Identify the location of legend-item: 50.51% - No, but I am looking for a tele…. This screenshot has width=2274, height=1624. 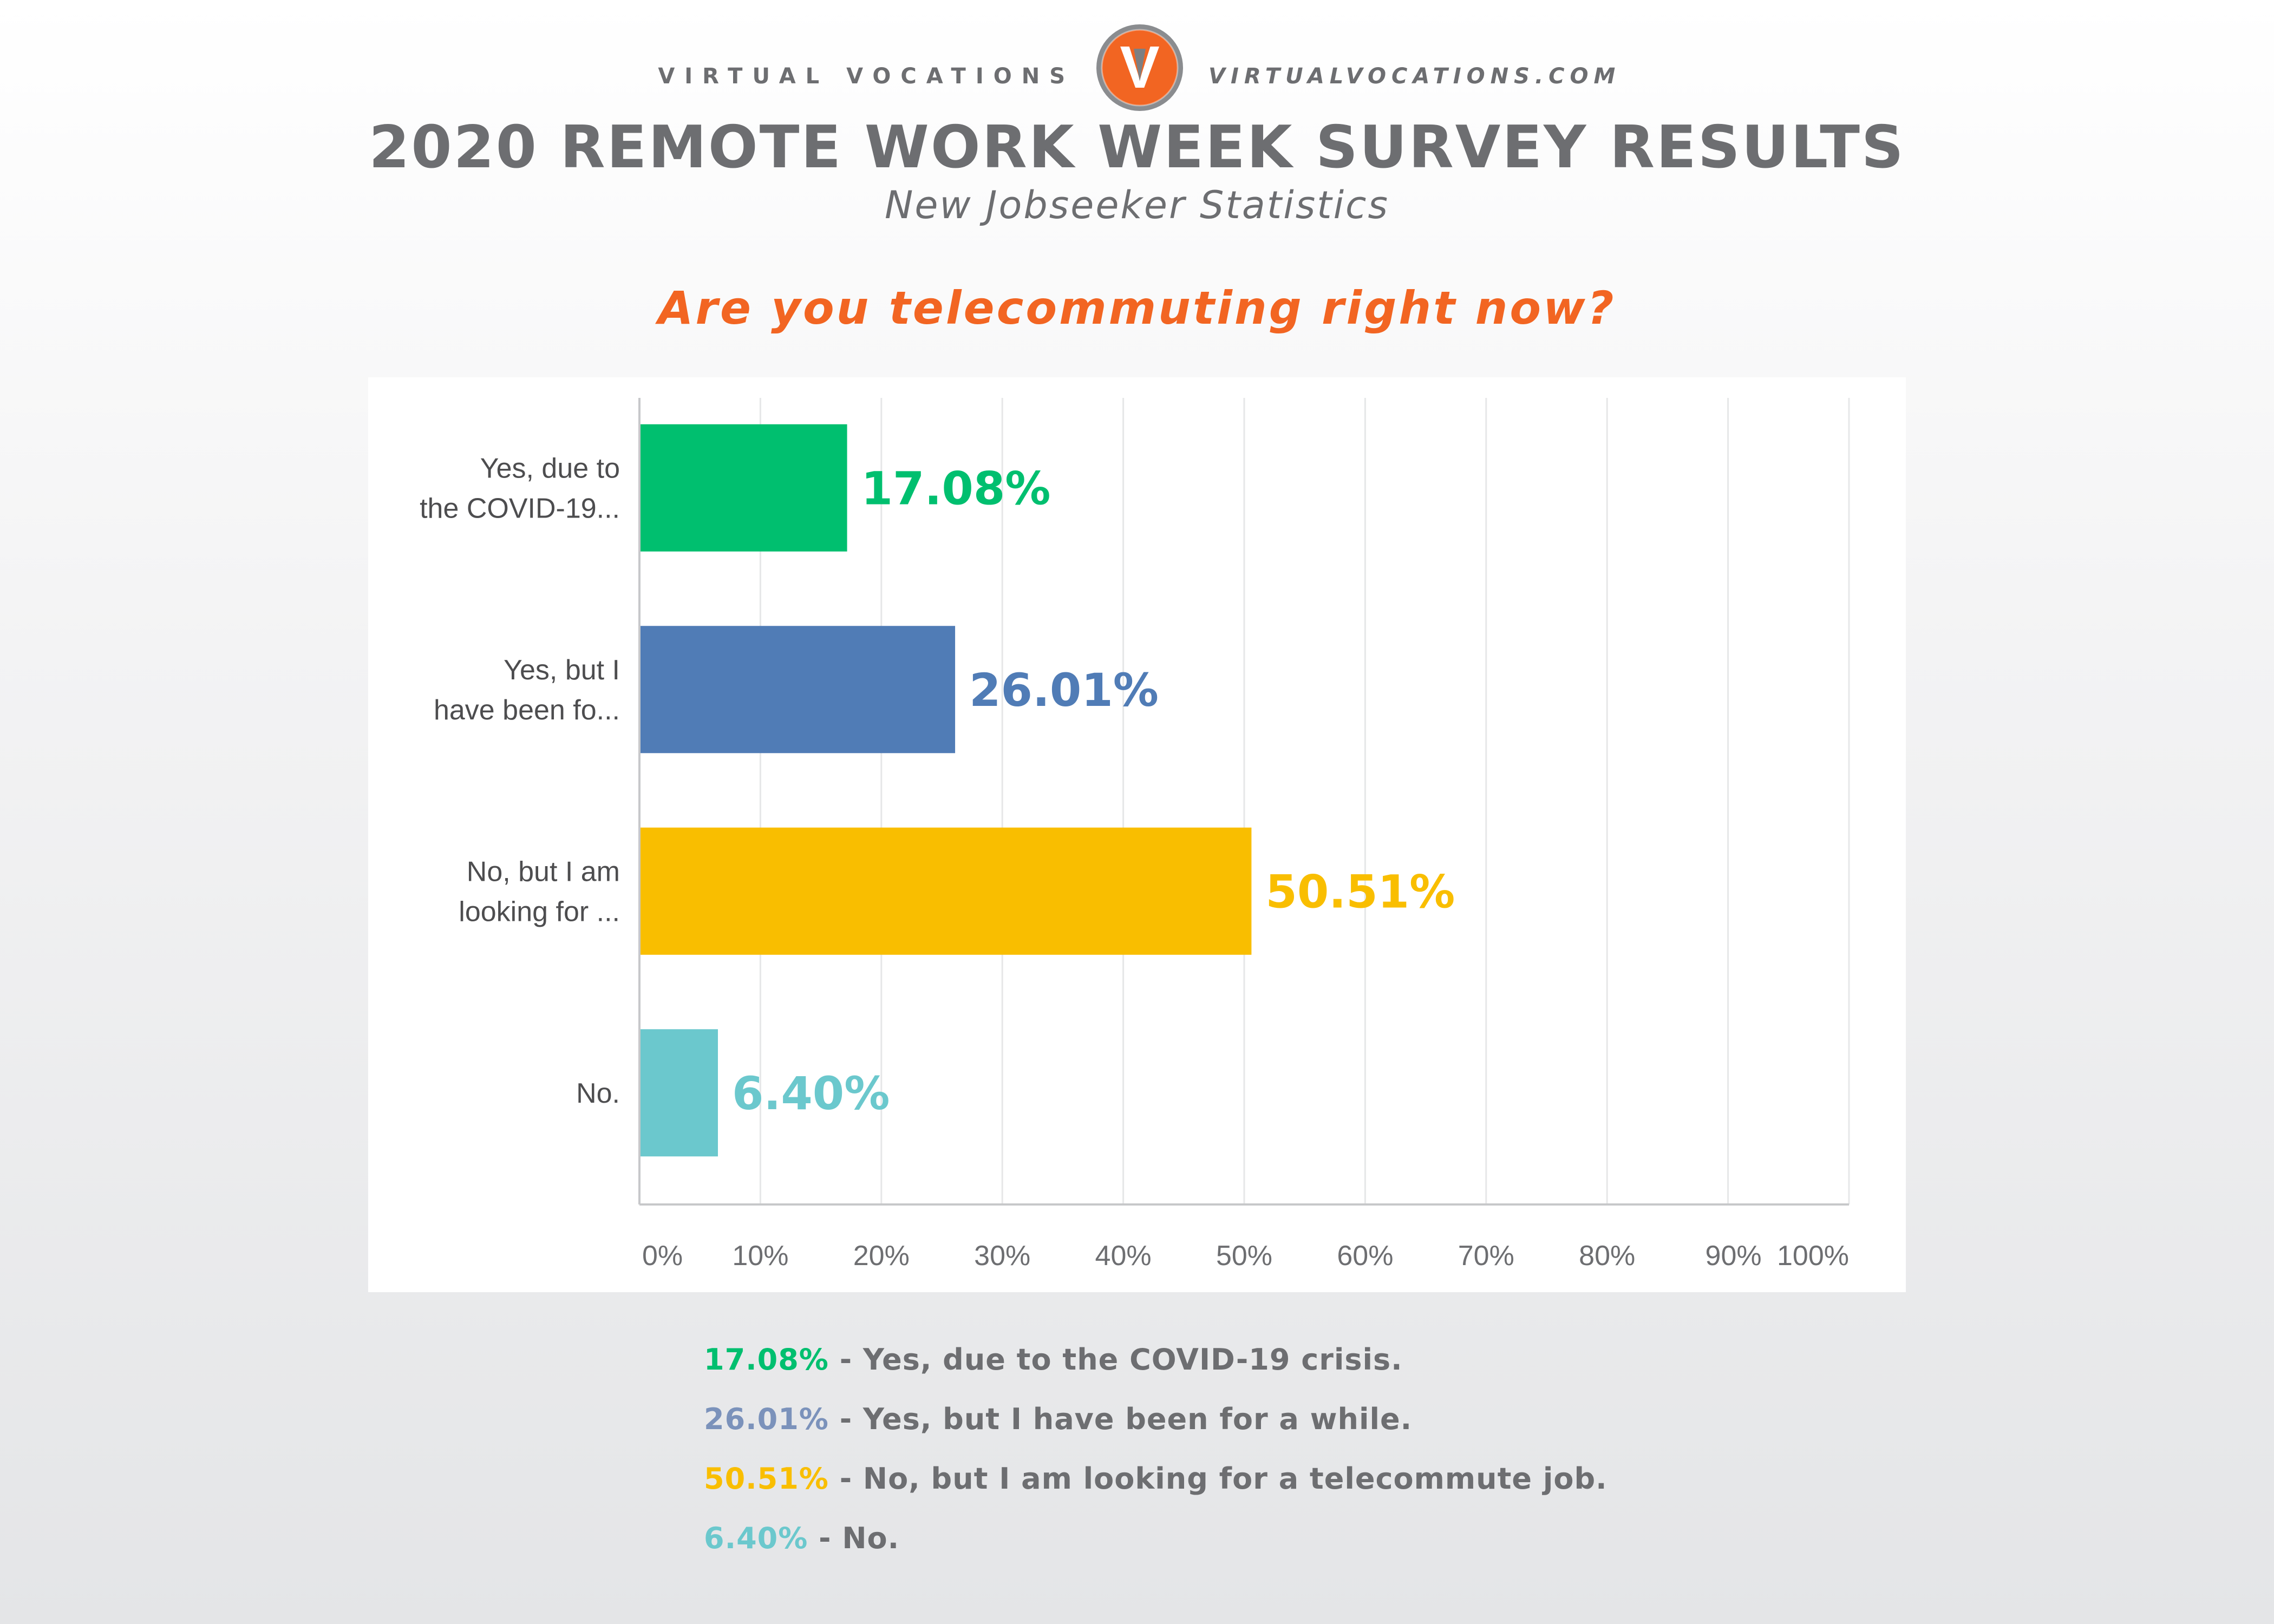
(1327, 1492).